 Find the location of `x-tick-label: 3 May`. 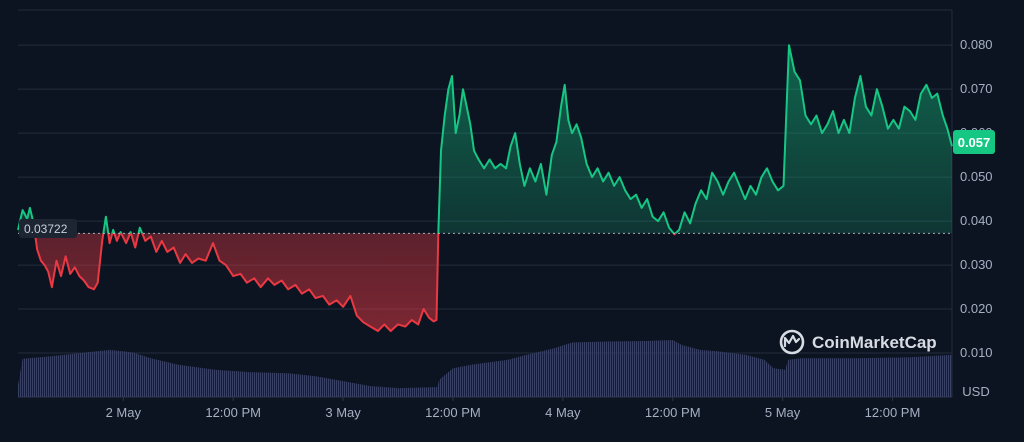

x-tick-label: 3 May is located at coordinates (343, 412).